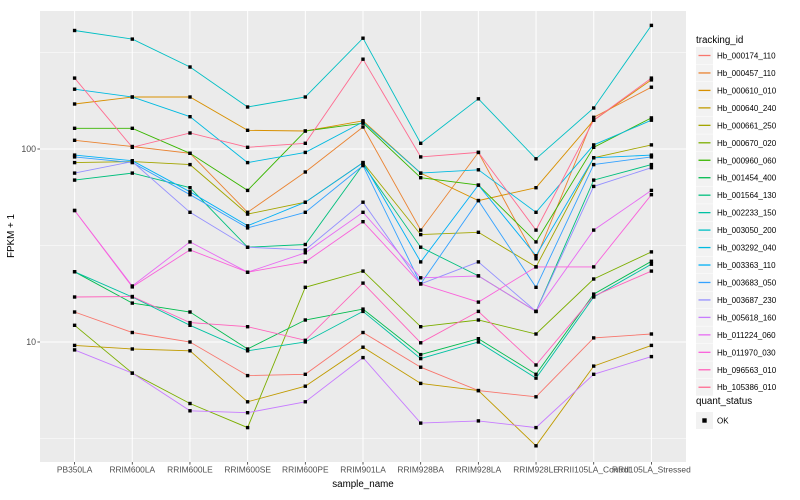 Image resolution: width=800 pixels, height=500 pixels. I want to click on x-tick-label: RRIM928LA, so click(479, 470).